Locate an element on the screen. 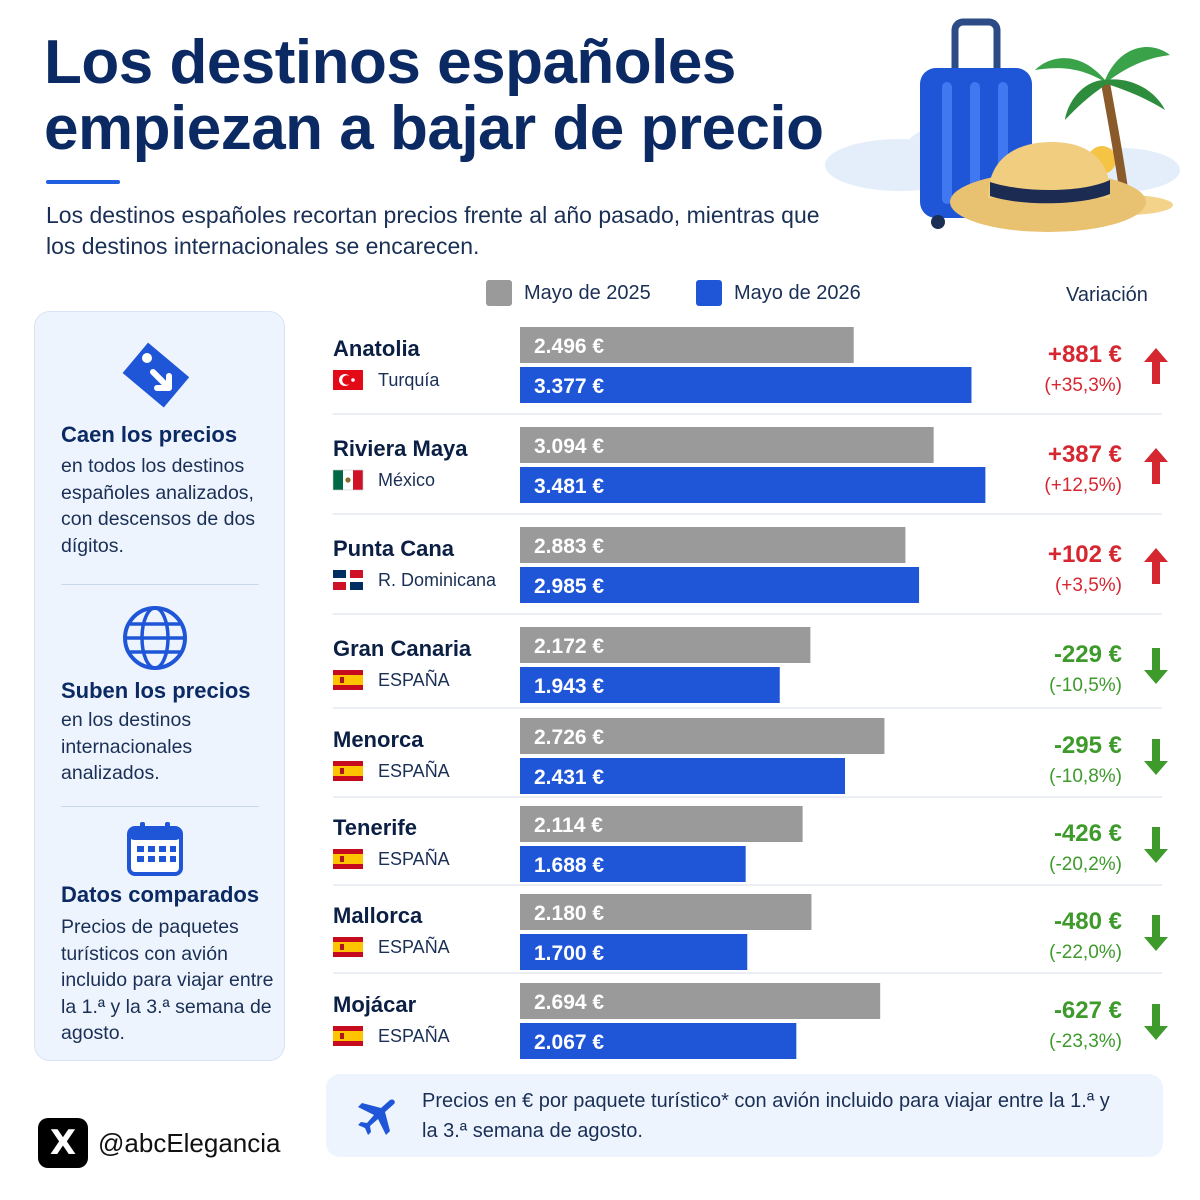  bar-label-2025: 3.094 € is located at coordinates (569, 446).